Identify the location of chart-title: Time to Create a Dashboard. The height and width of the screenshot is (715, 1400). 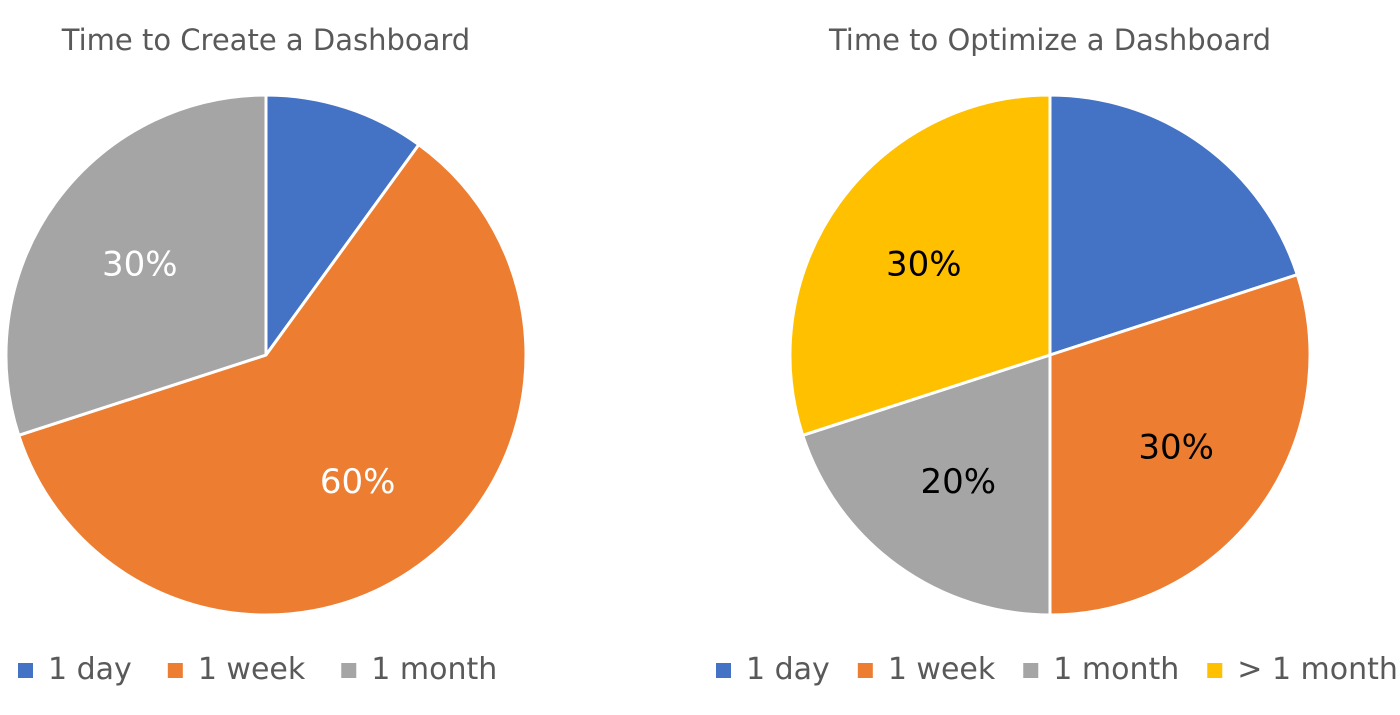
(265, 40).